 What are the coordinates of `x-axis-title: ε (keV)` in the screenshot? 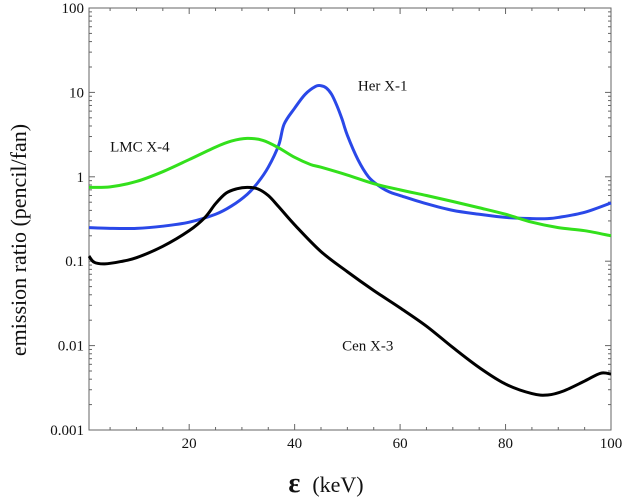 It's located at (325, 483).